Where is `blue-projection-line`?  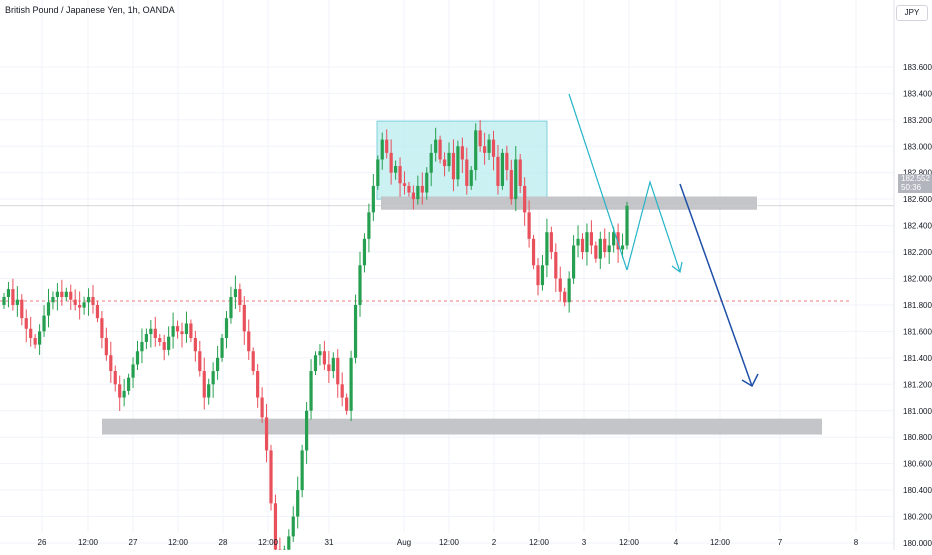
blue-projection-line is located at coordinates (716, 285).